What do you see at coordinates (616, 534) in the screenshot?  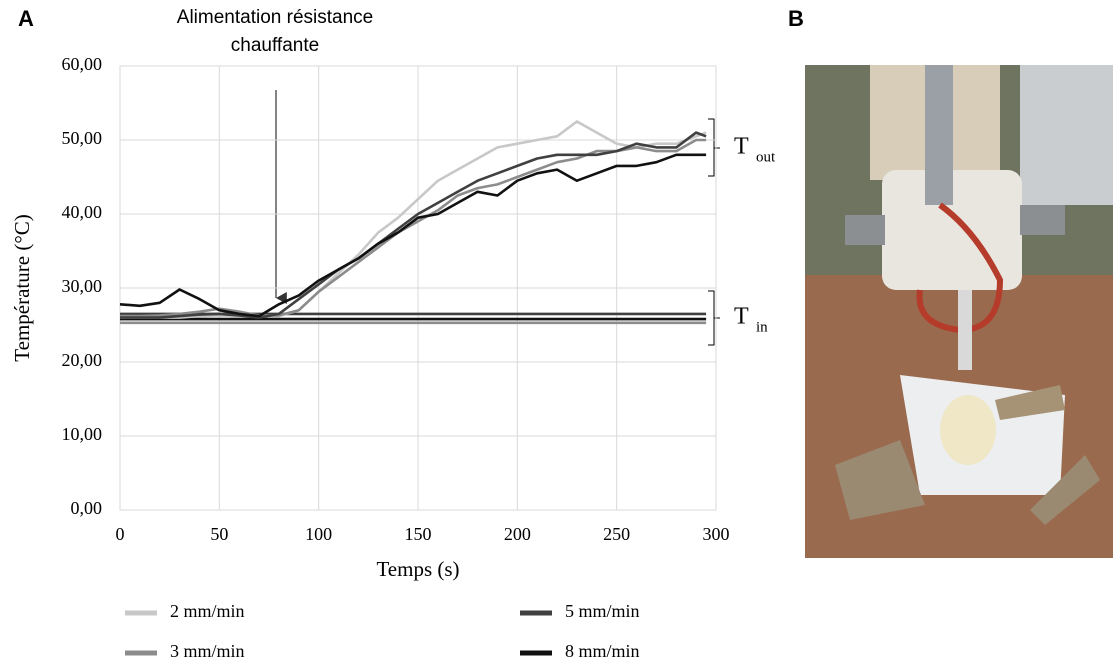 I see `x-tick-label: 250` at bounding box center [616, 534].